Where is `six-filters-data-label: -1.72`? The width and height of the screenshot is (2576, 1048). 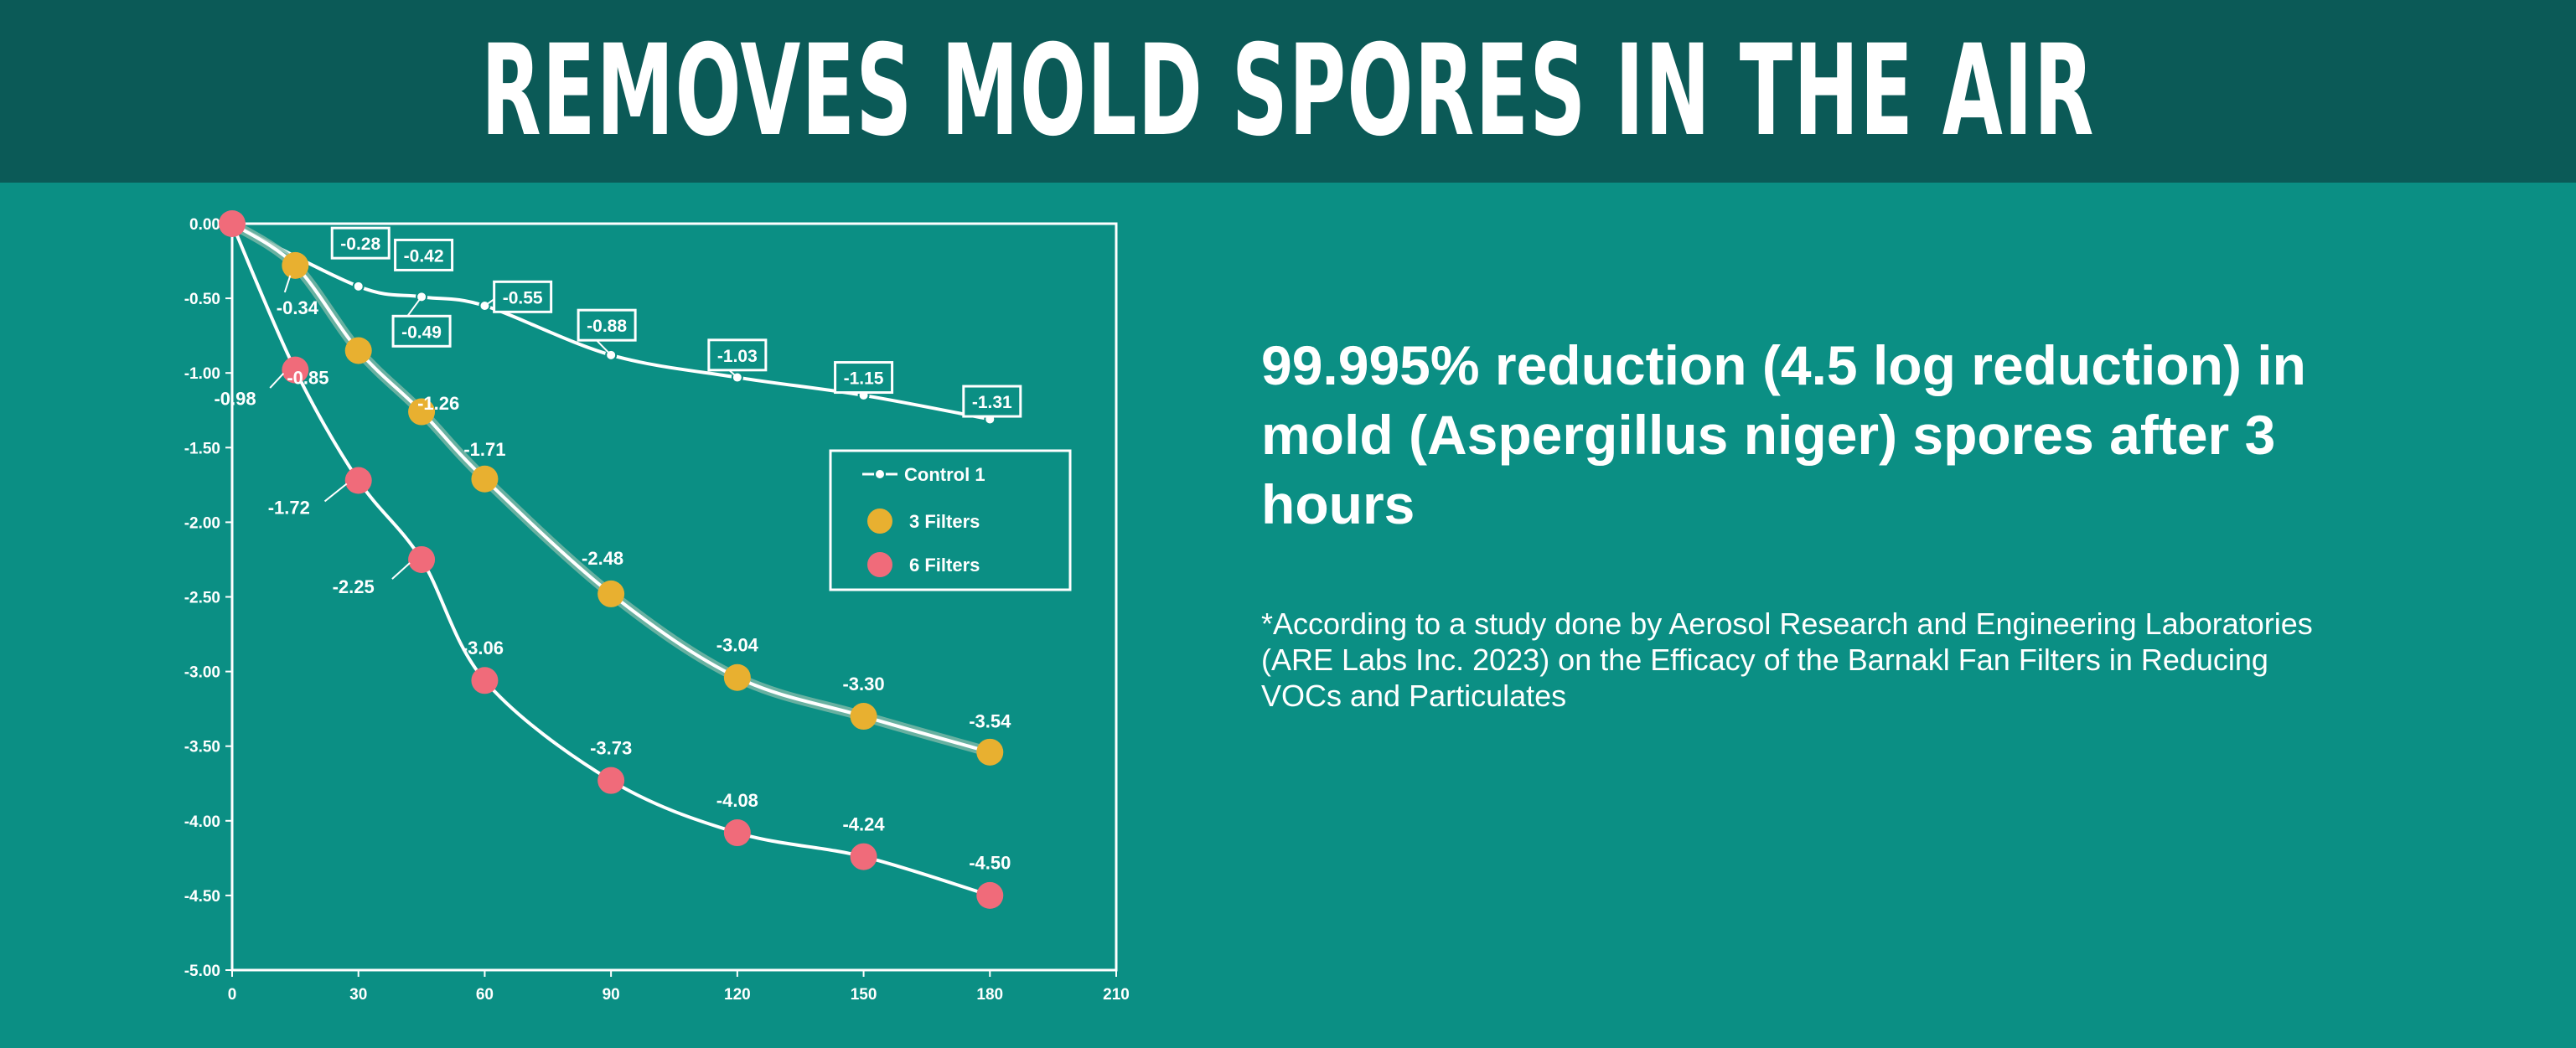 six-filters-data-label: -1.72 is located at coordinates (289, 508).